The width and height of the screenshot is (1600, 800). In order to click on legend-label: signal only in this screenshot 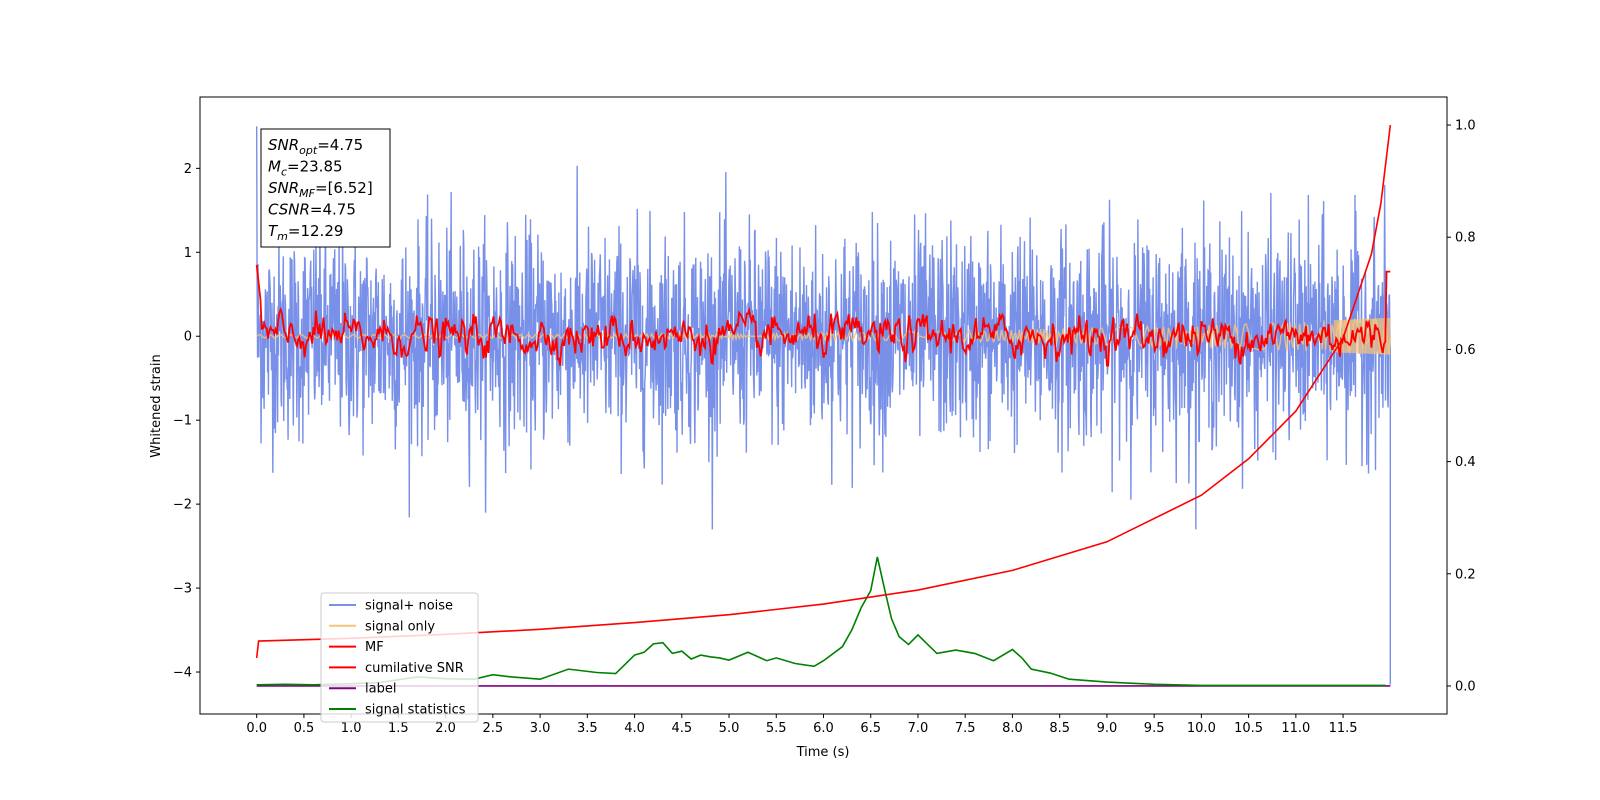, I will do `click(400, 626)`.